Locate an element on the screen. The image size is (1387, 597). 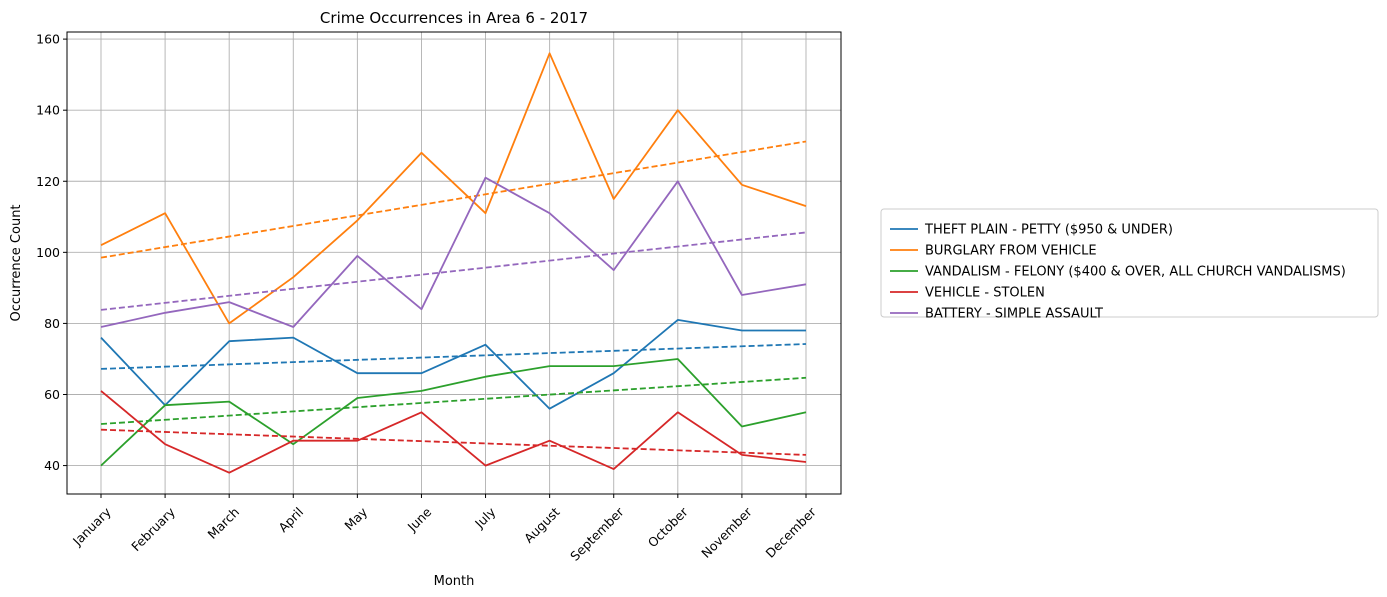
y-tick-label: 80 is located at coordinates (52, 323).